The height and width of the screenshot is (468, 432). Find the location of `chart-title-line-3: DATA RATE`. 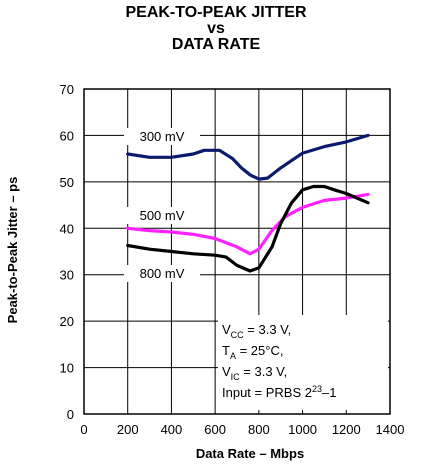

chart-title-line-3: DATA RATE is located at coordinates (216, 44).